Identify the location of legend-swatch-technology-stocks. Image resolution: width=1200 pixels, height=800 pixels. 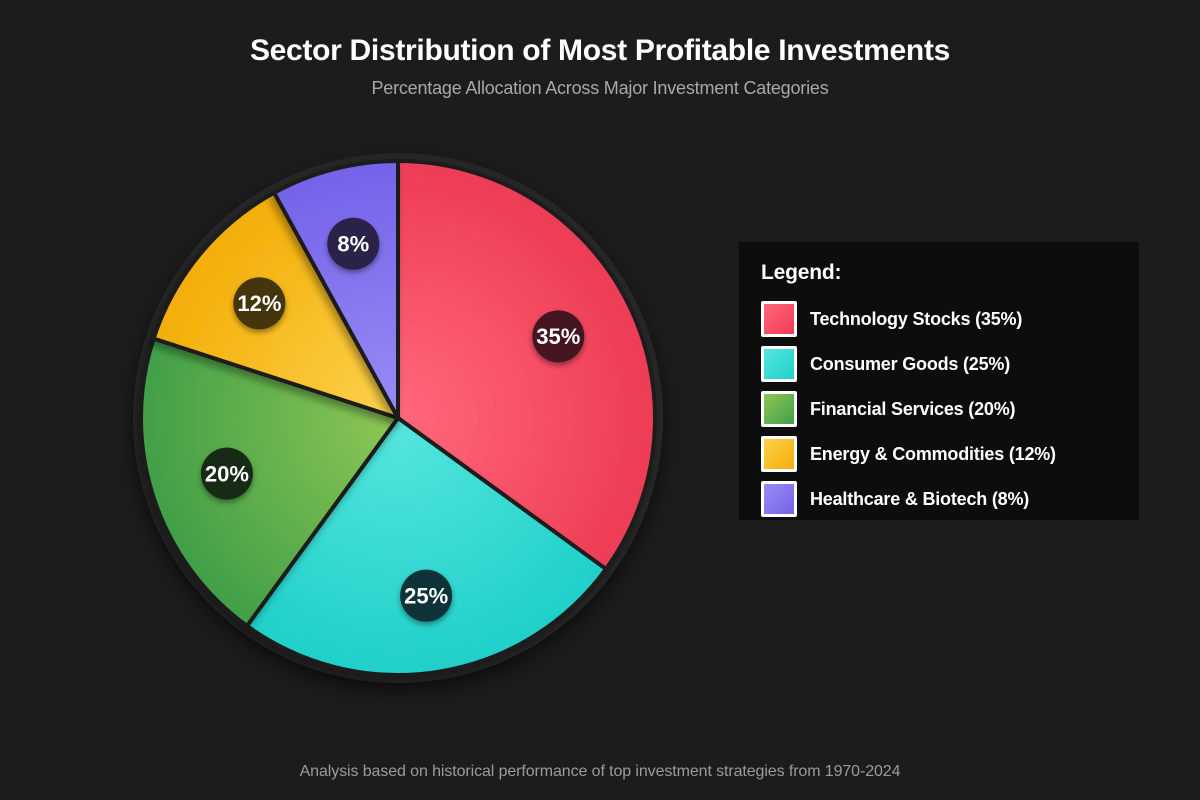
(779, 319).